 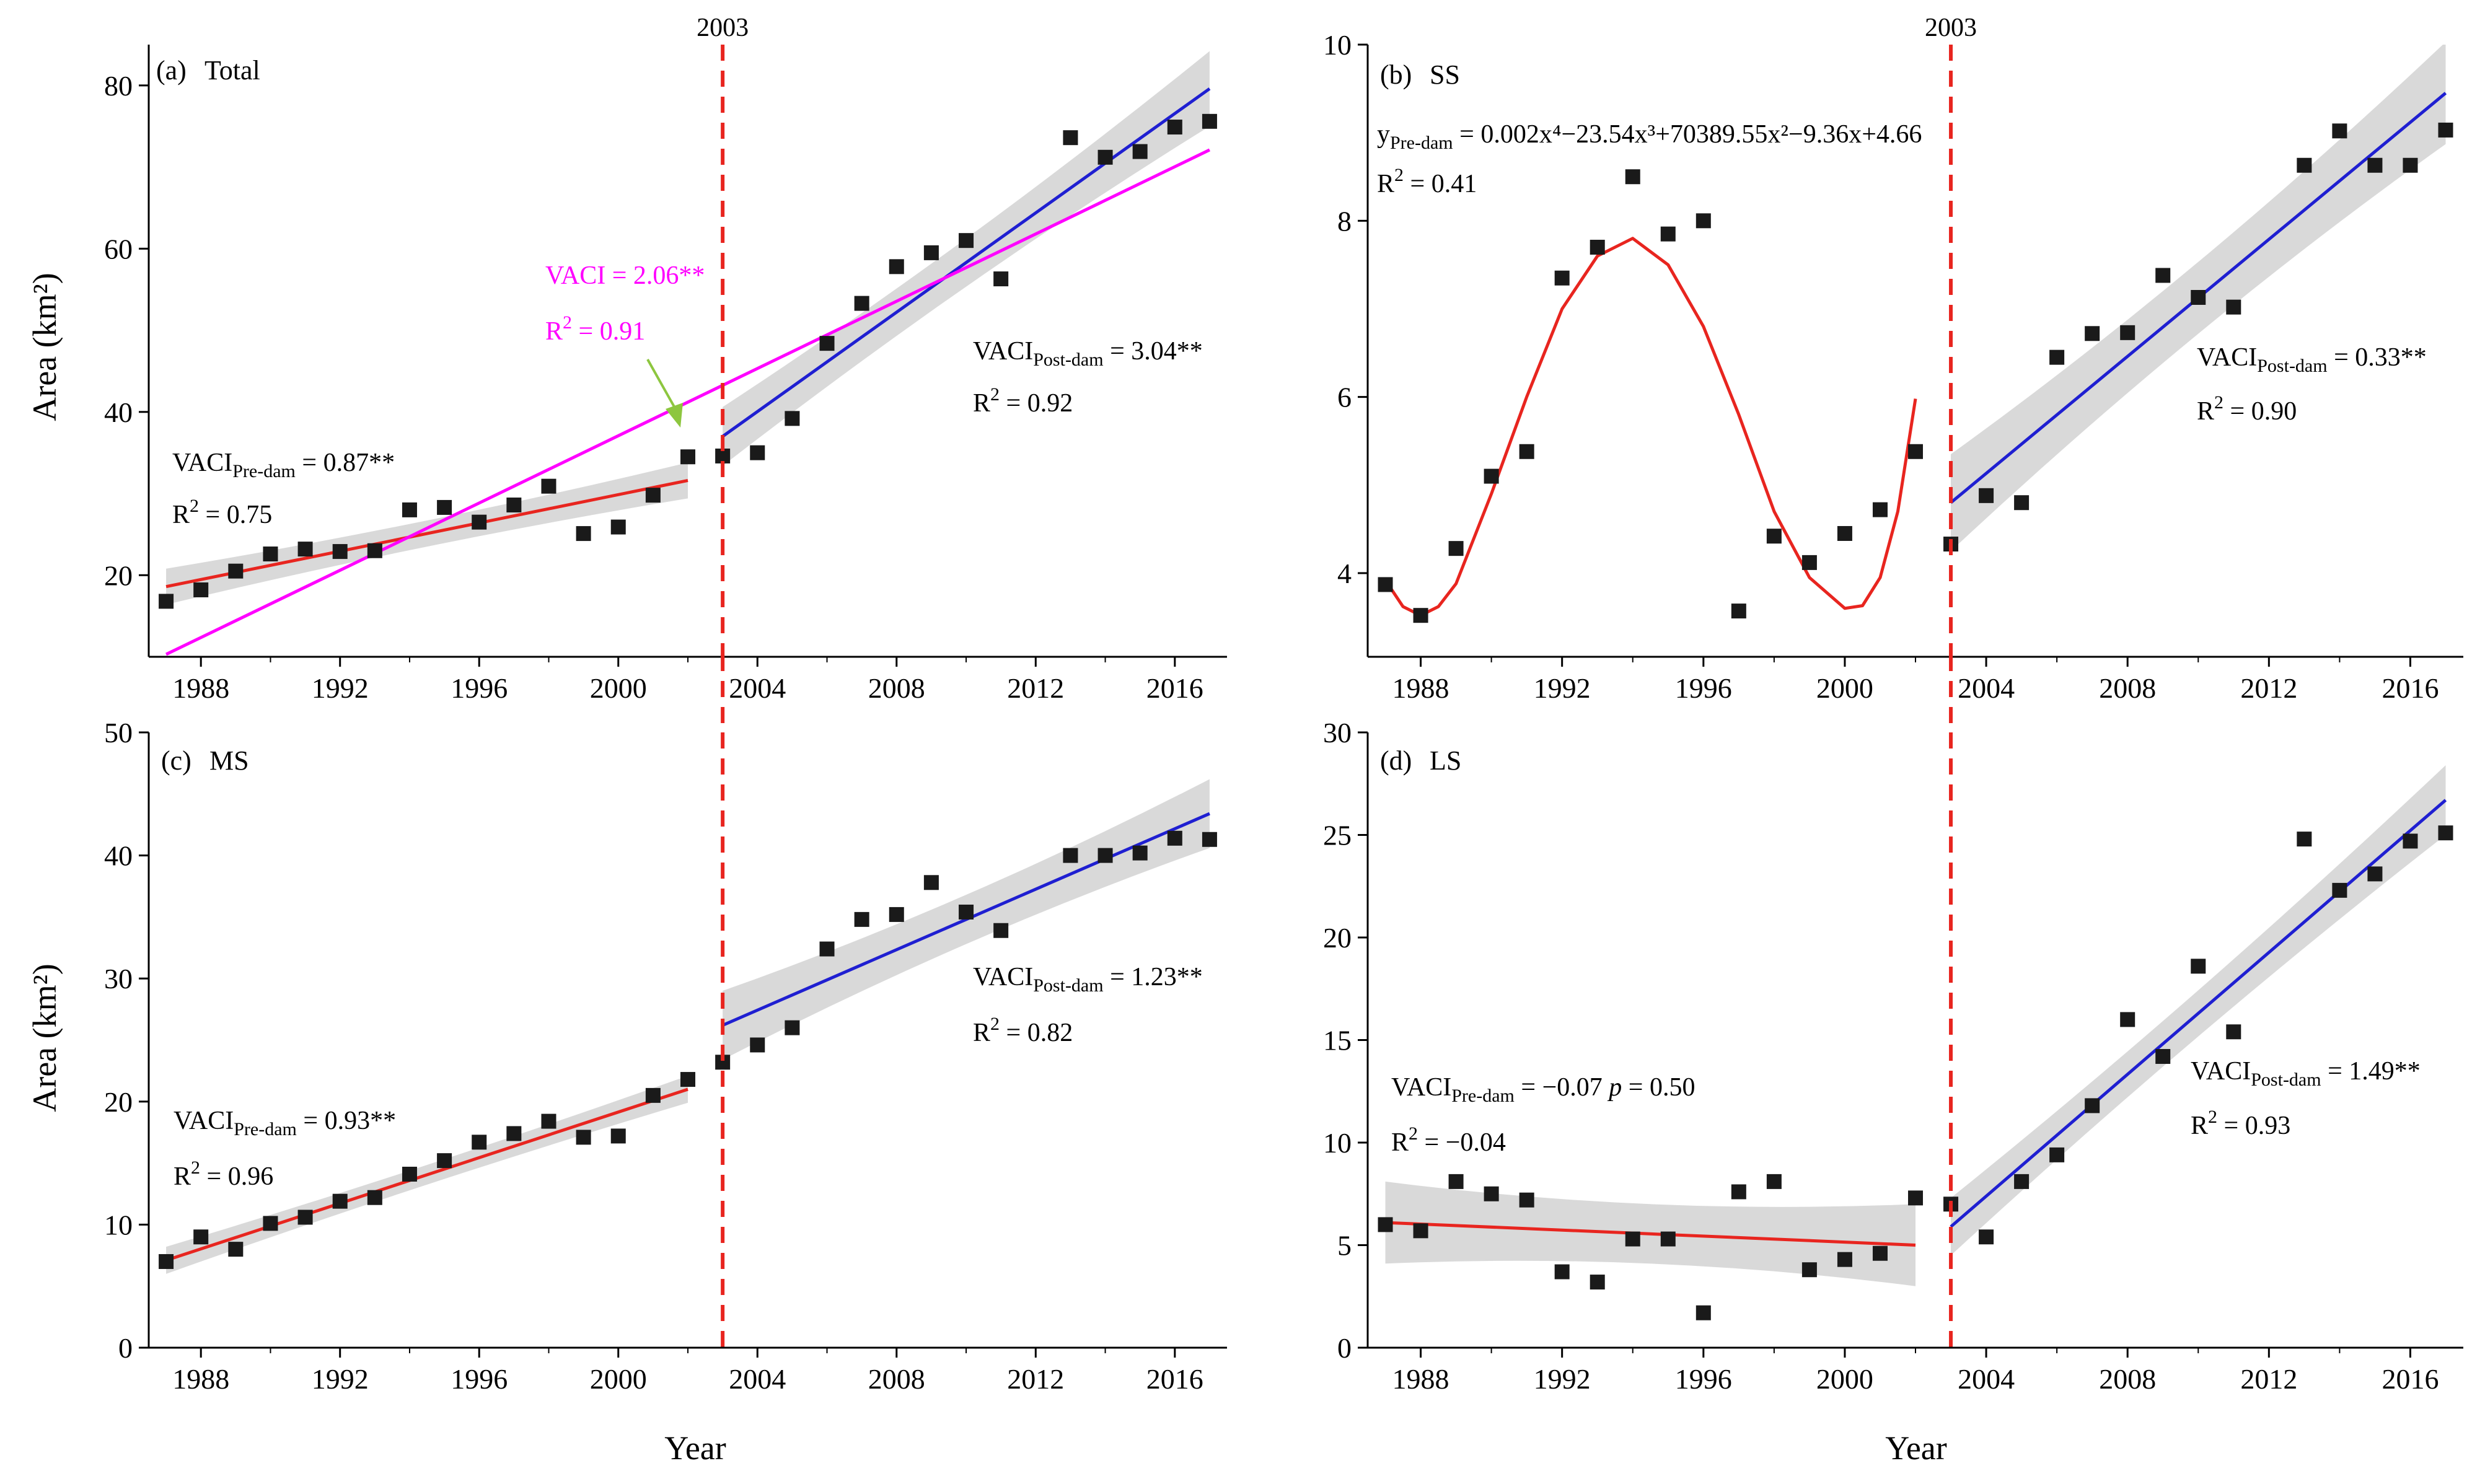 What do you see at coordinates (1344, 397) in the screenshot?
I see `panel-b-y-tick-label: 6` at bounding box center [1344, 397].